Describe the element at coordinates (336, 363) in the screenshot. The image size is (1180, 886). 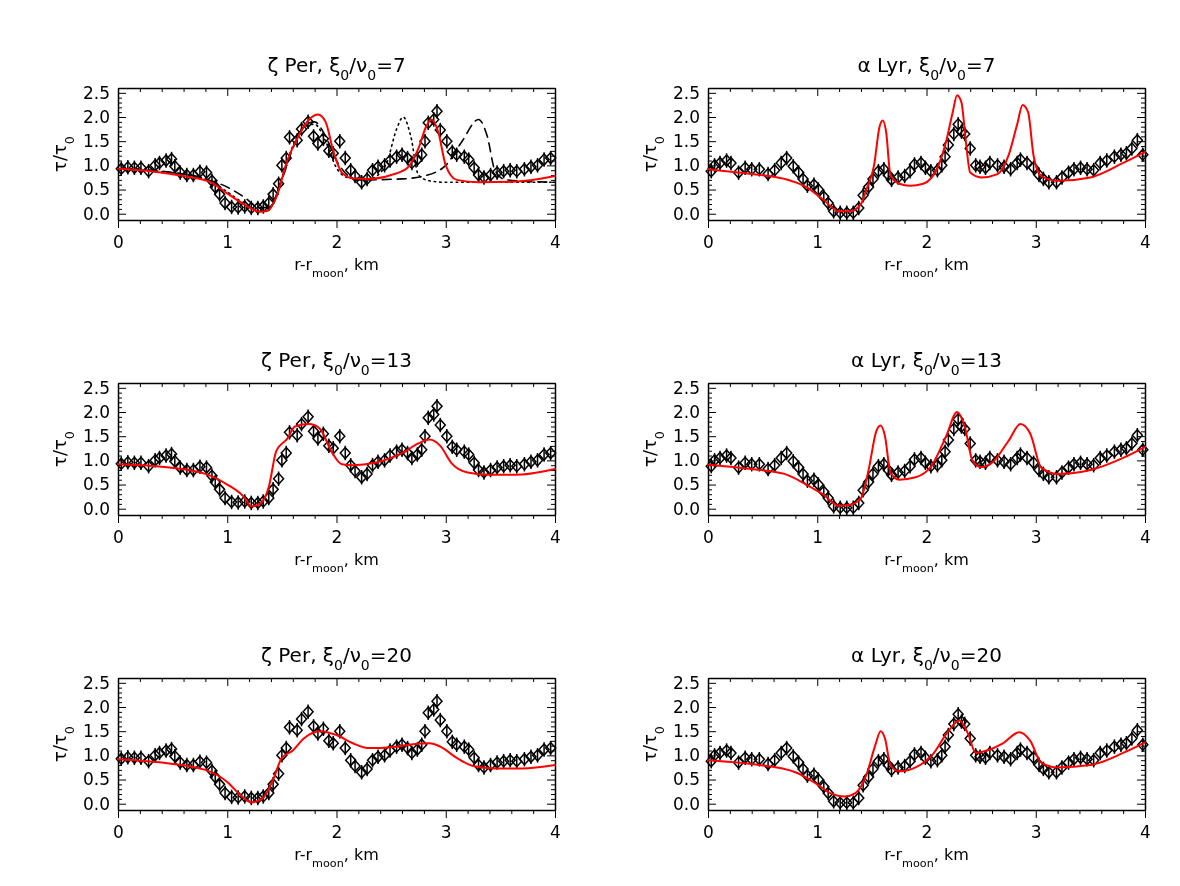
I see `chart-title: ζ Per, ξ$_{0}$/ν$_{0}$=13` at that location.